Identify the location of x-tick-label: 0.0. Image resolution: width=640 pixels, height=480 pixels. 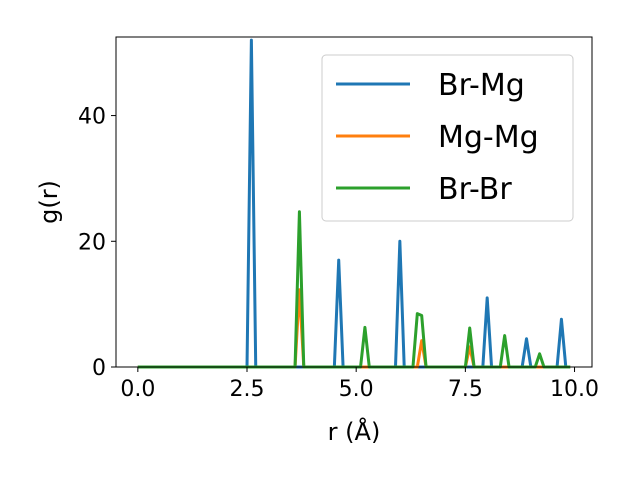
(137, 389).